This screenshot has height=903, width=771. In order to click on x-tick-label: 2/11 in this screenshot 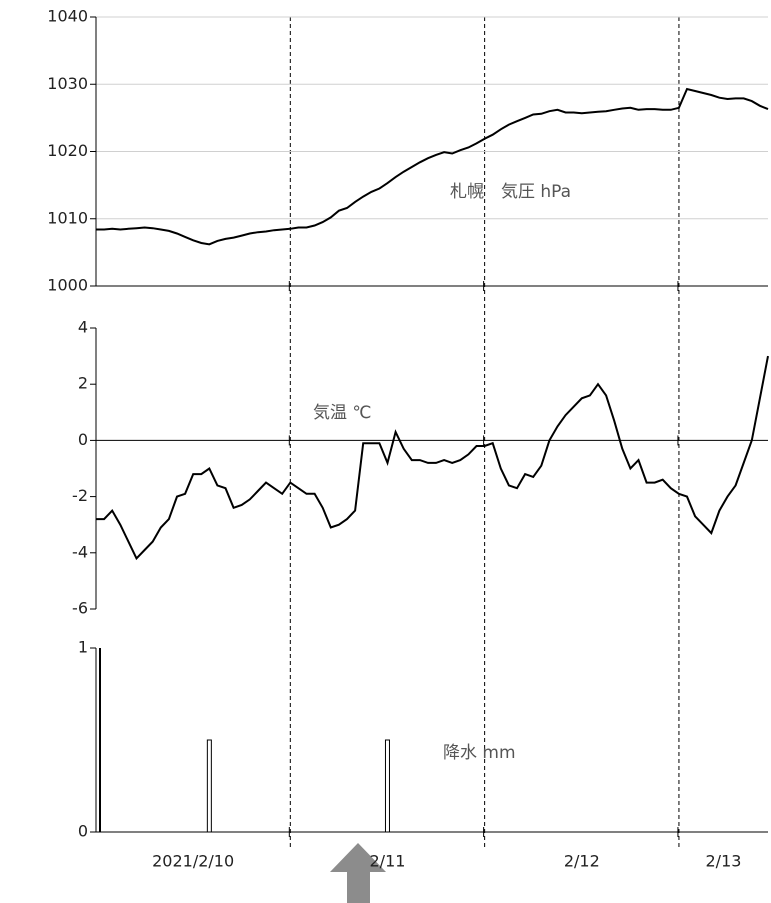, I will do `click(388, 861)`.